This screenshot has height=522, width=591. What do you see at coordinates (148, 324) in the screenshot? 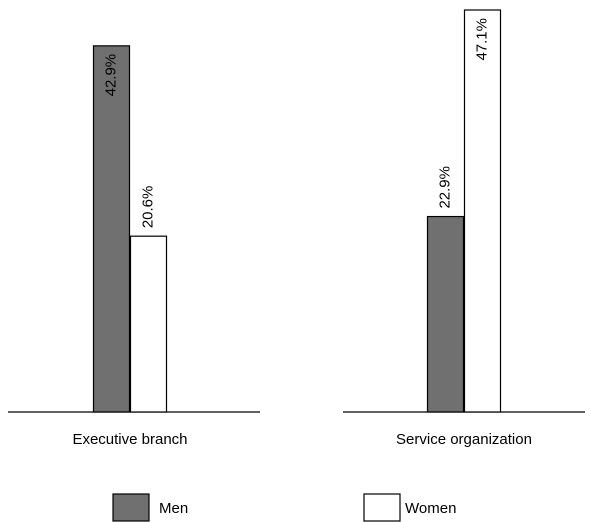
I see `bar-executive-branch-women` at bounding box center [148, 324].